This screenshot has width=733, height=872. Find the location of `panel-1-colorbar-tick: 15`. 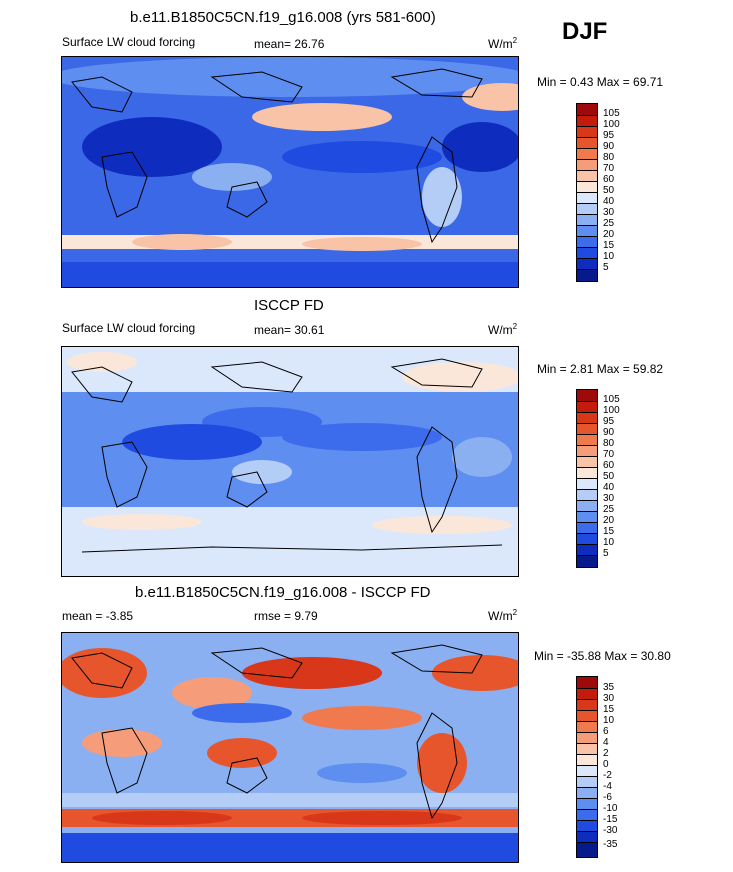

panel-1-colorbar-tick: 15 is located at coordinates (609, 245).